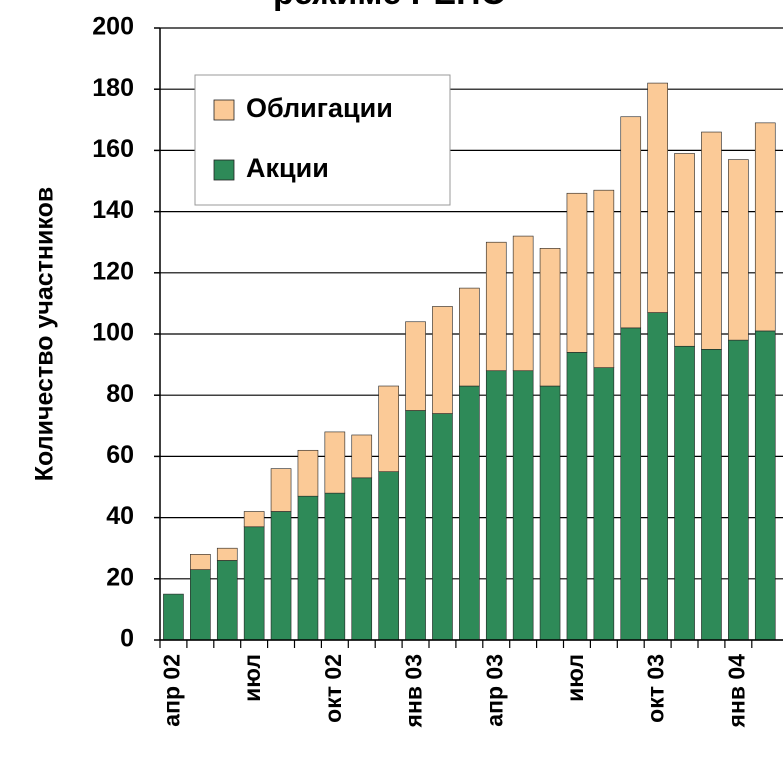  I want to click on y-tick-label: 120, so click(113, 271).